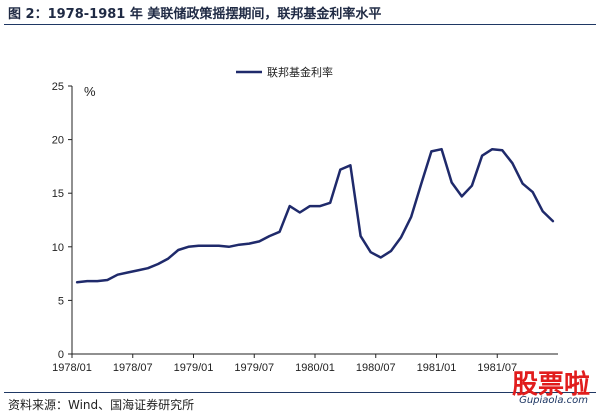 The width and height of the screenshot is (600, 420). Describe the element at coordinates (58, 87) in the screenshot. I see `y-tick-label: 25` at that location.